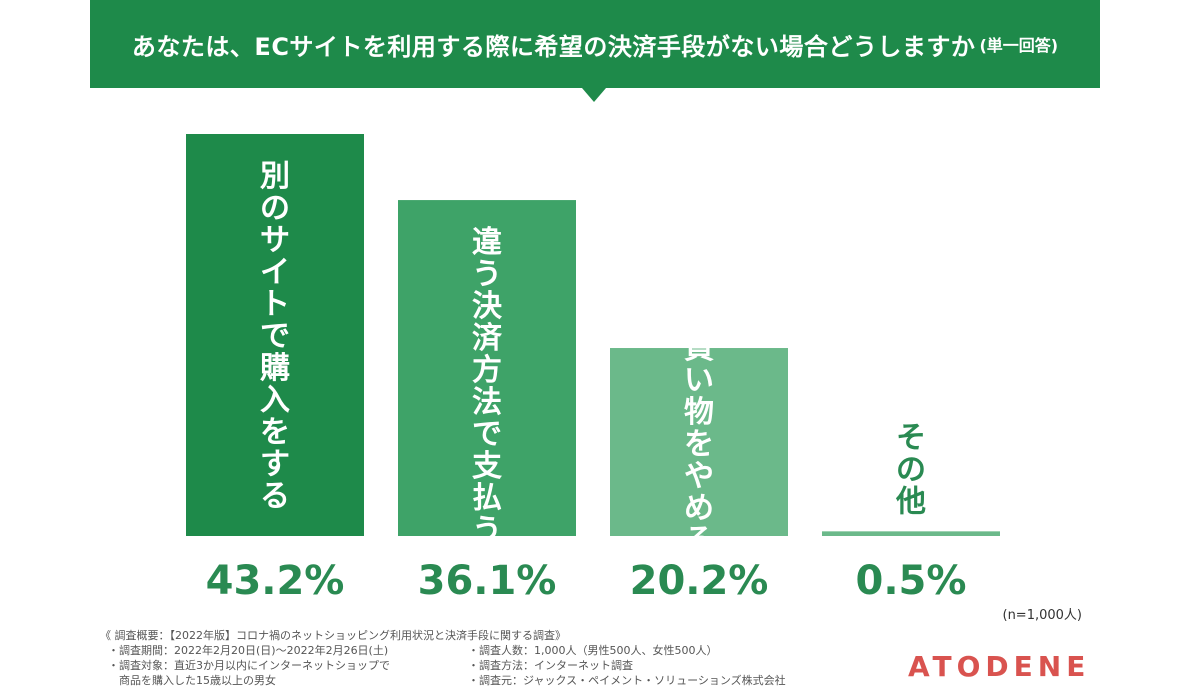 This screenshot has height=700, width=1200. Describe the element at coordinates (627, 680) in the screenshot. I see `survey-item: ・調査元：ジャックス・ペイメント・ソリューションズ株式会社` at that location.